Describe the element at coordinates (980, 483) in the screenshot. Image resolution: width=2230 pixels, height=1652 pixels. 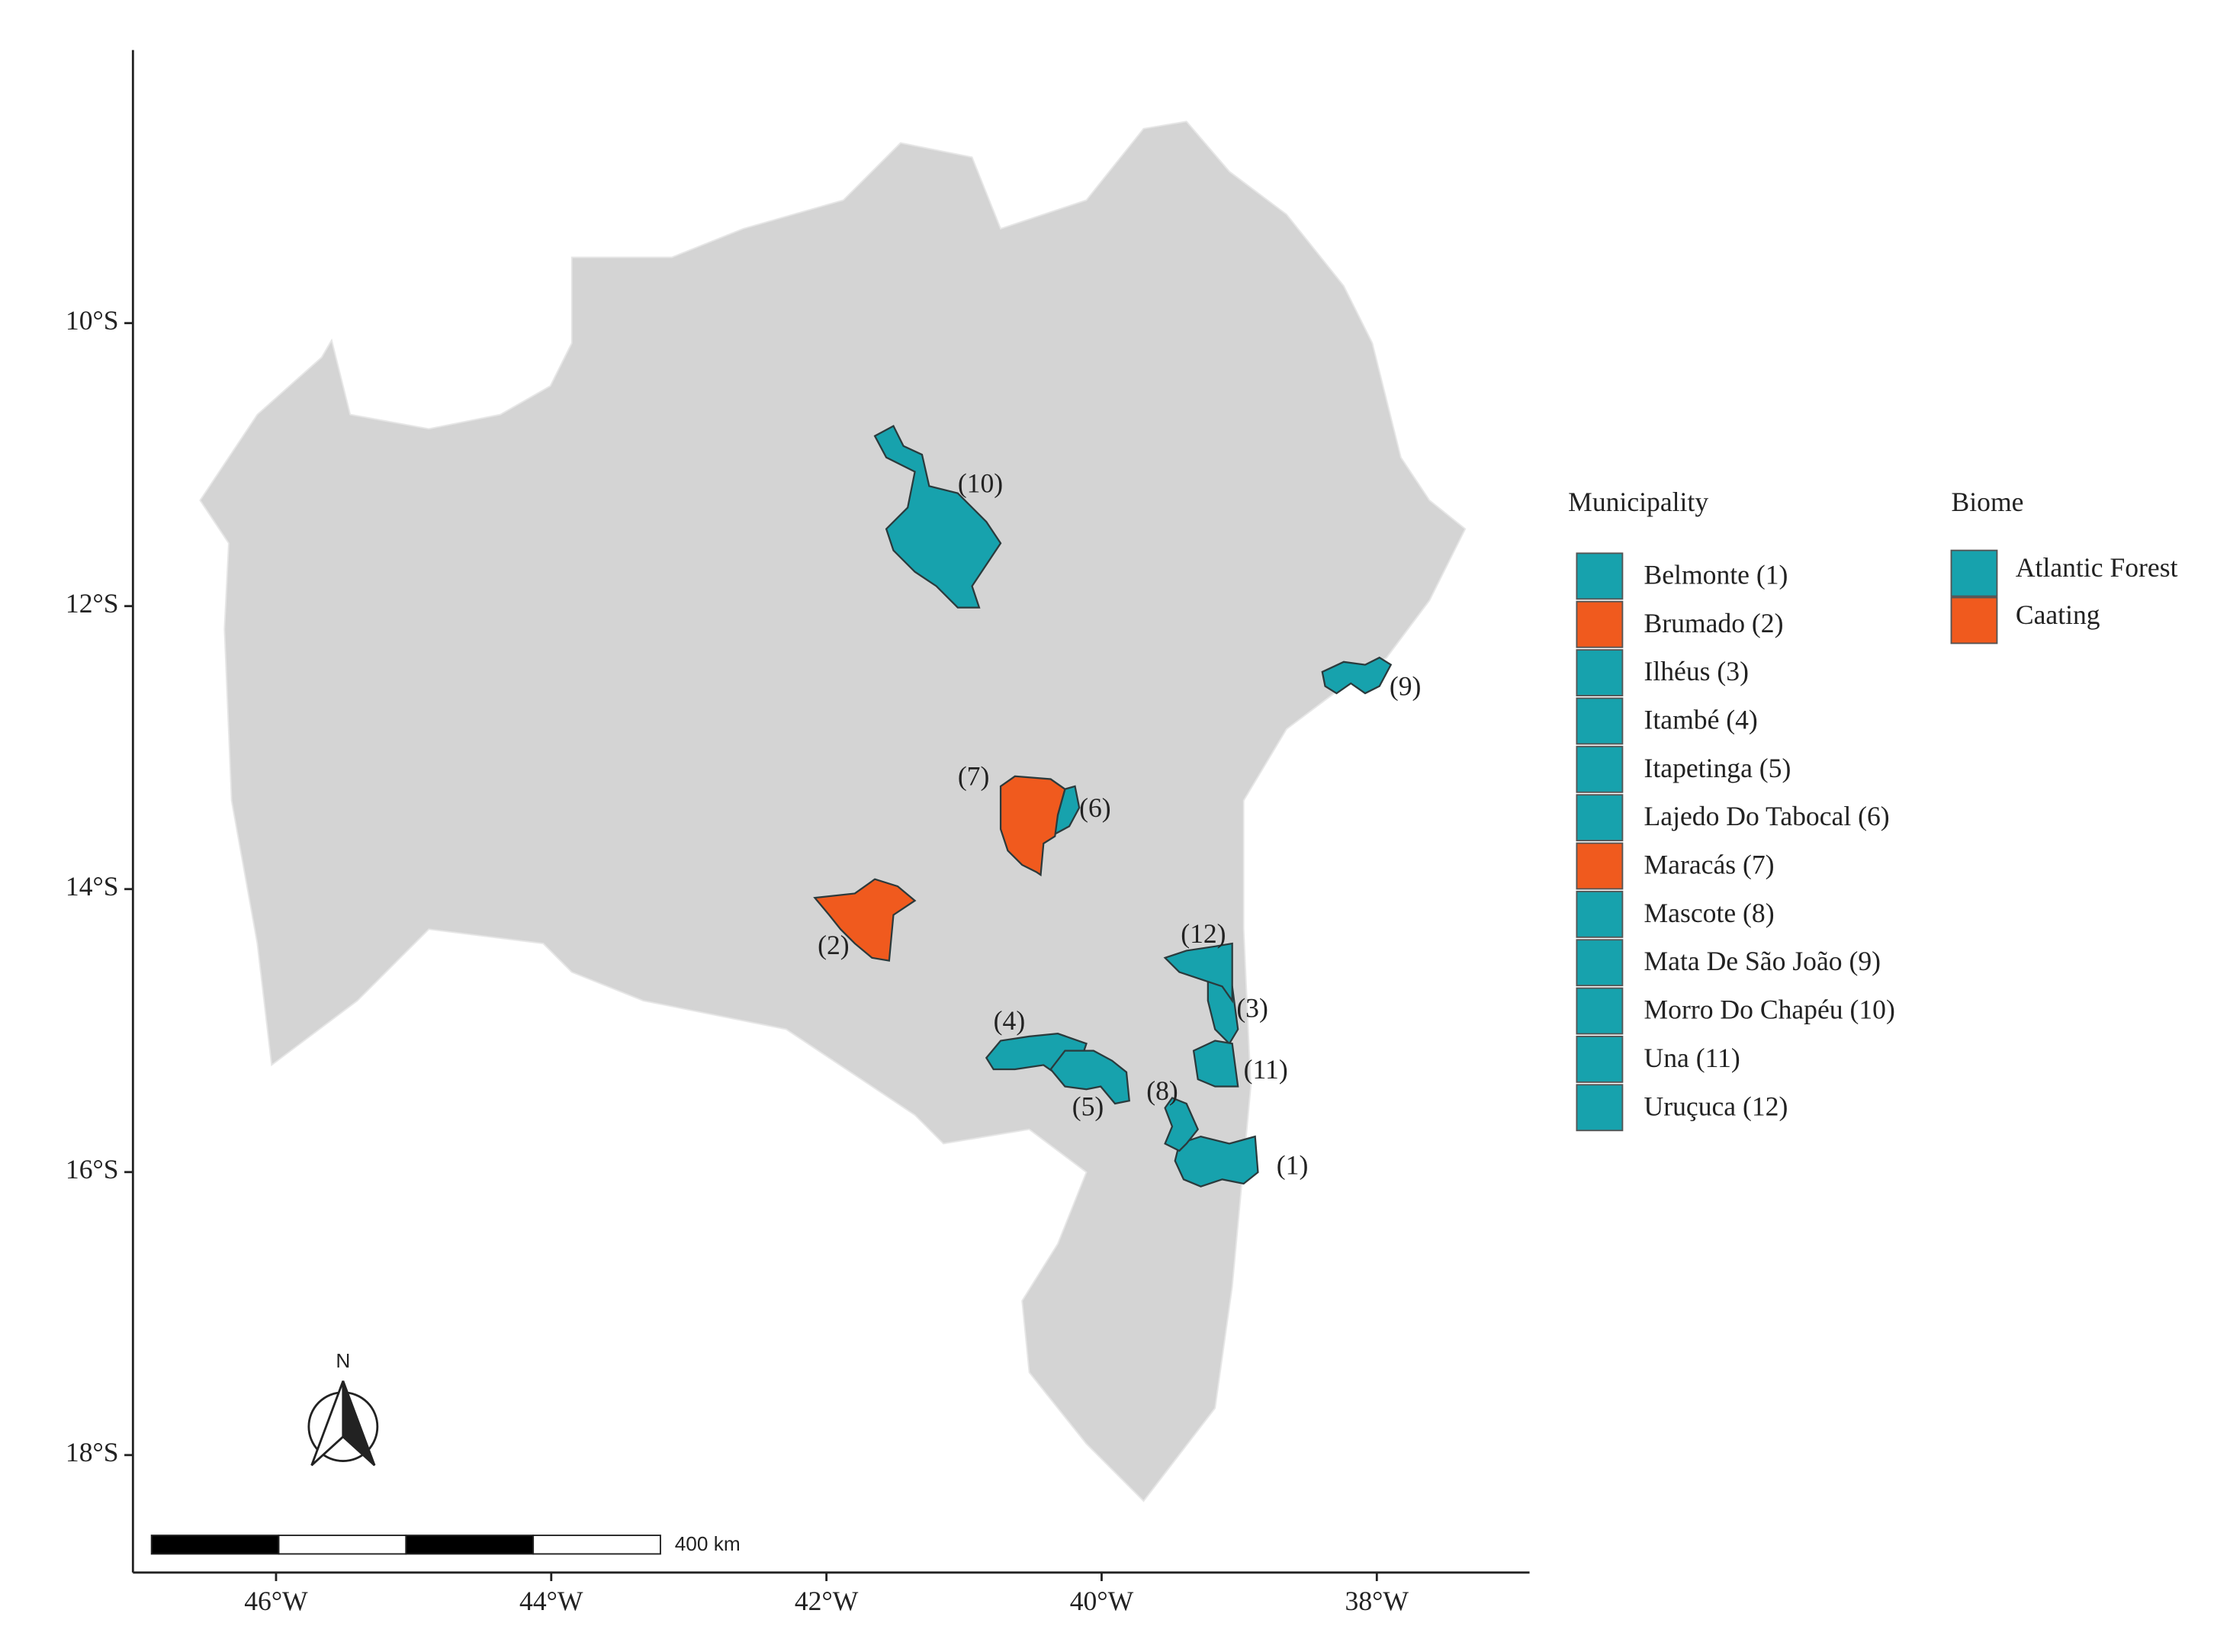
I see `region-label: (10)` at that location.